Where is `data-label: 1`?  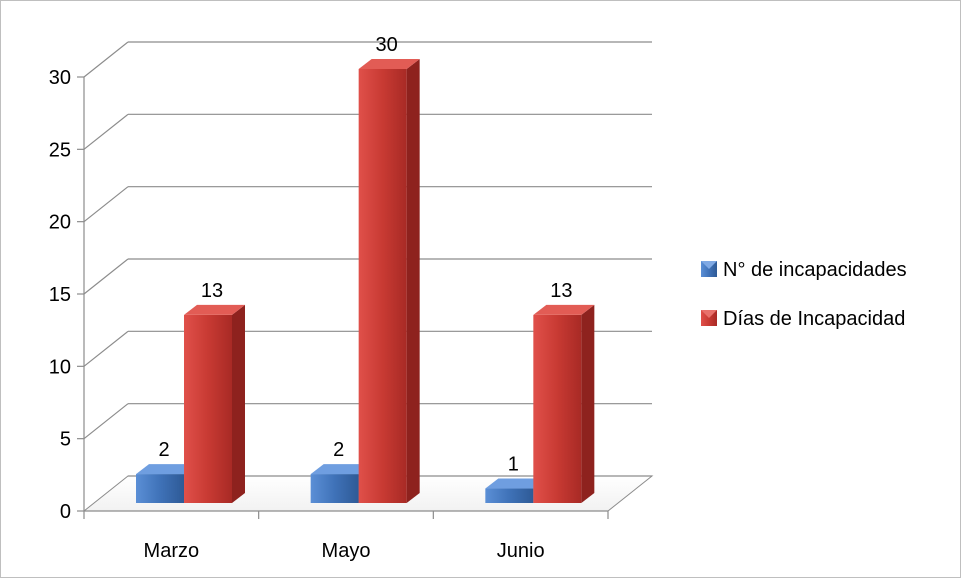 data-label: 1 is located at coordinates (513, 465).